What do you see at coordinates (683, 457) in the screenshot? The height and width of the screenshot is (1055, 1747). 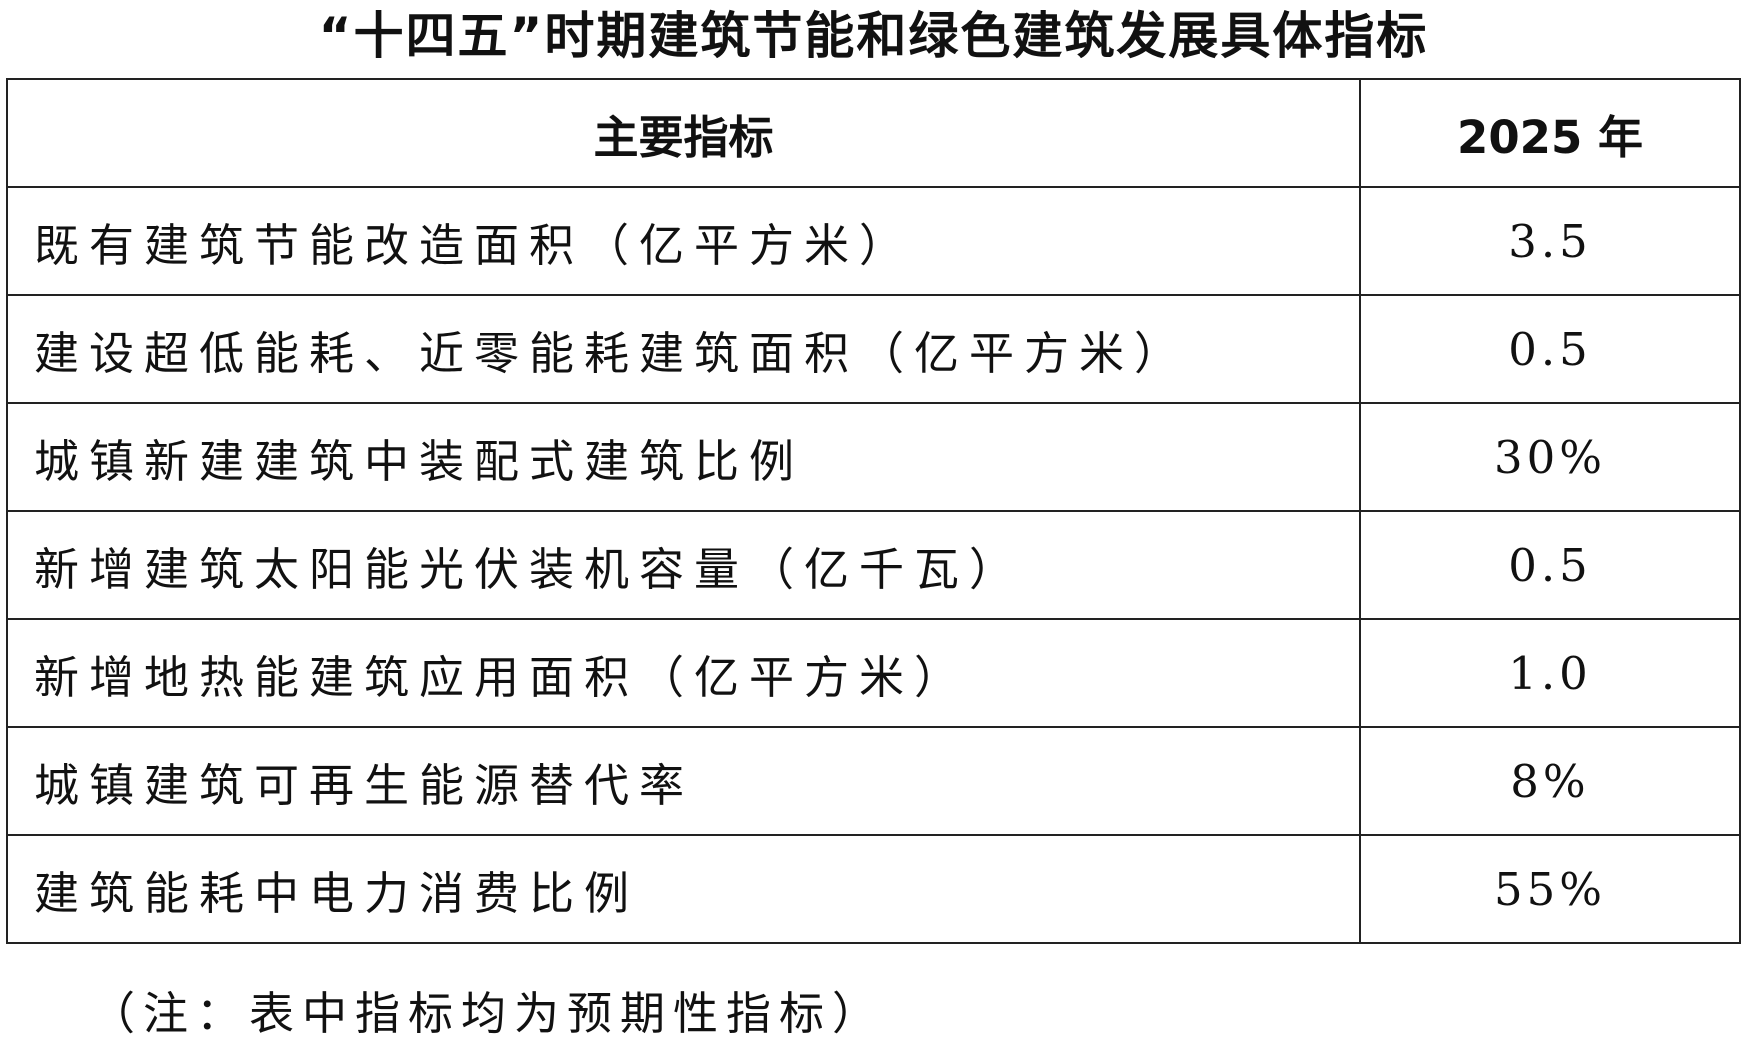 I see `indicator-name: 城镇新建建筑中装配式建筑比例` at bounding box center [683, 457].